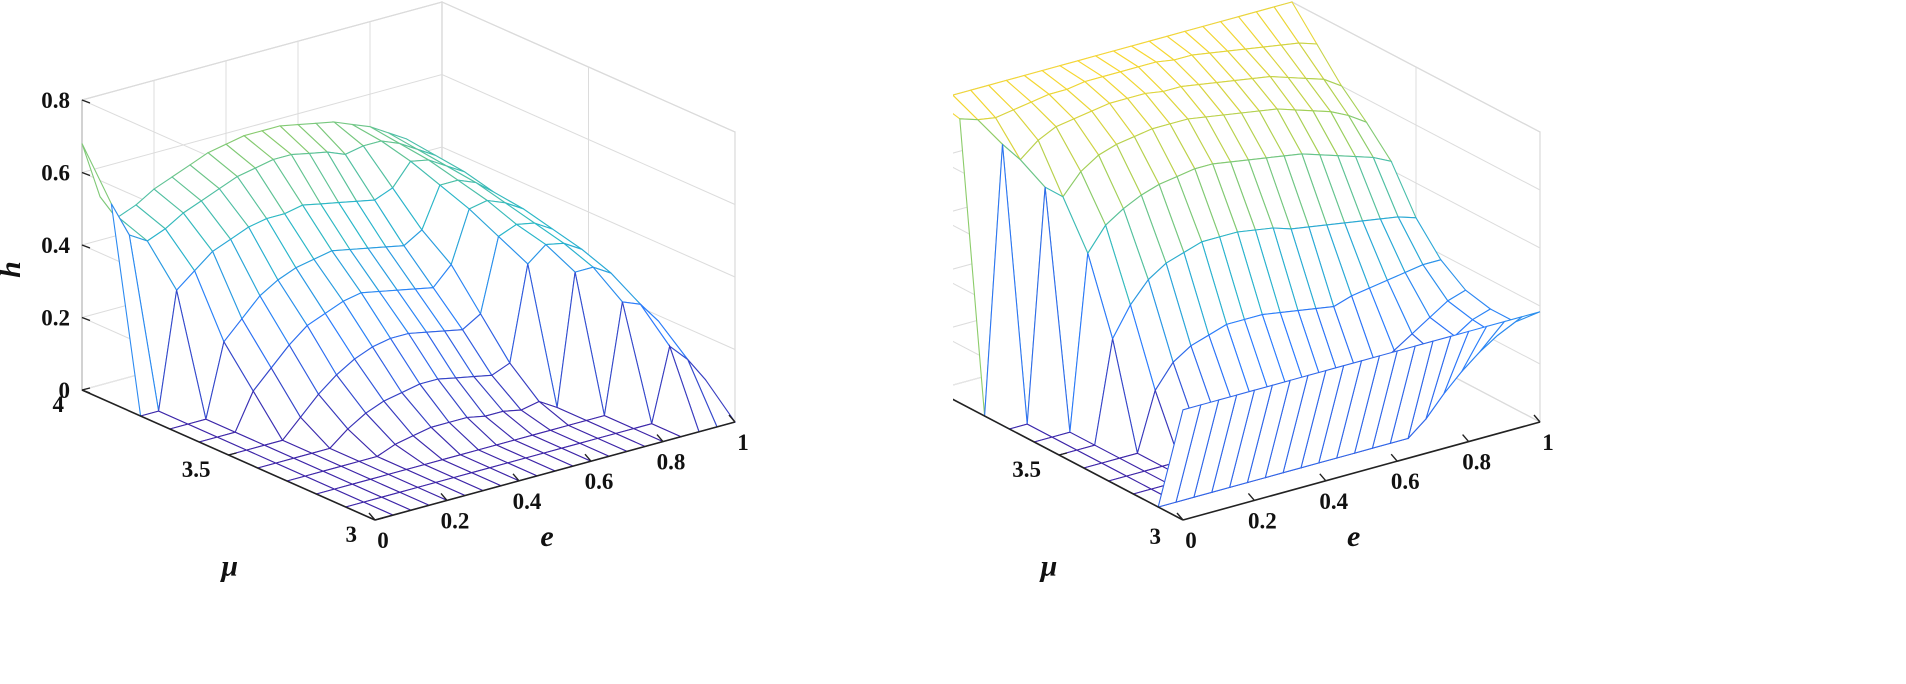  What do you see at coordinates (218, 467) in the screenshot?
I see `mu-tick-labels: 33.54` at bounding box center [218, 467].